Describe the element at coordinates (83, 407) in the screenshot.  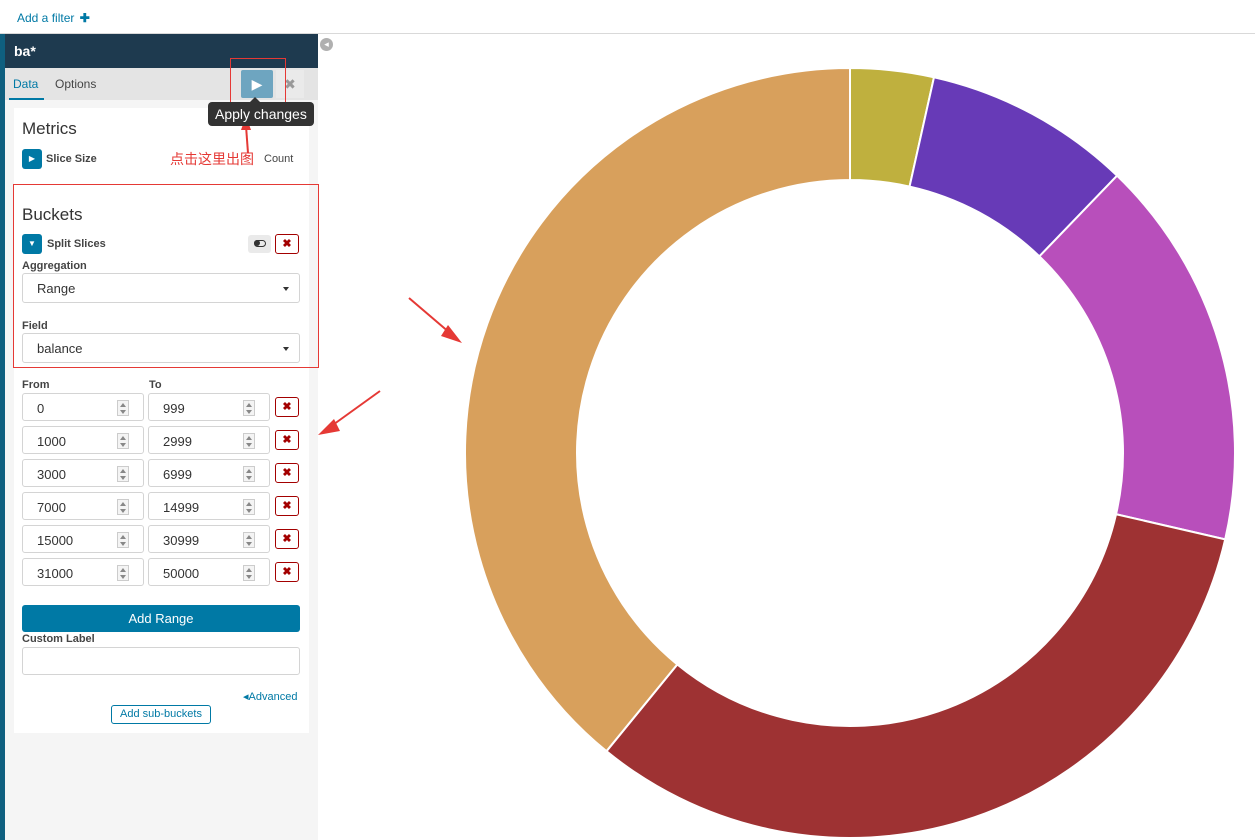
I see `range-from-input: 0` at that location.